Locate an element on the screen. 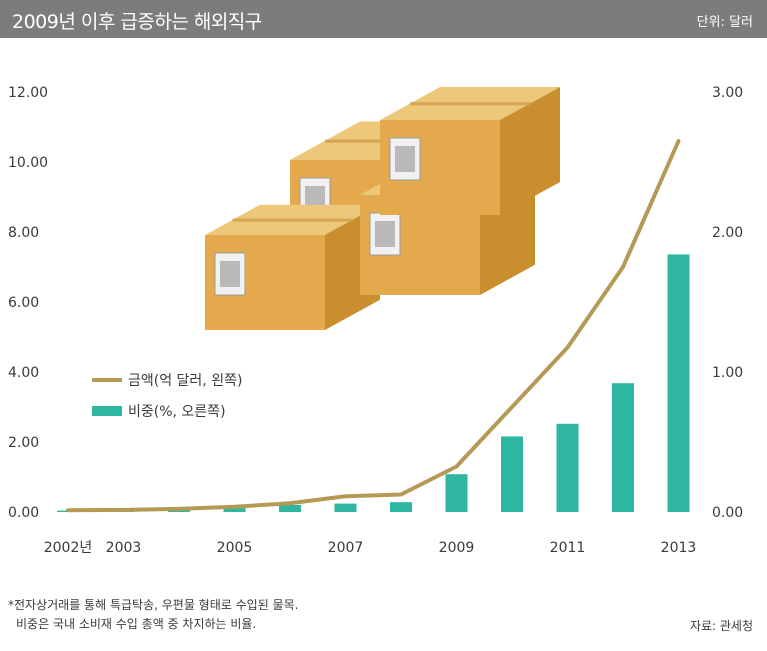  right-axis-tick-label: 1.00 is located at coordinates (727, 373).